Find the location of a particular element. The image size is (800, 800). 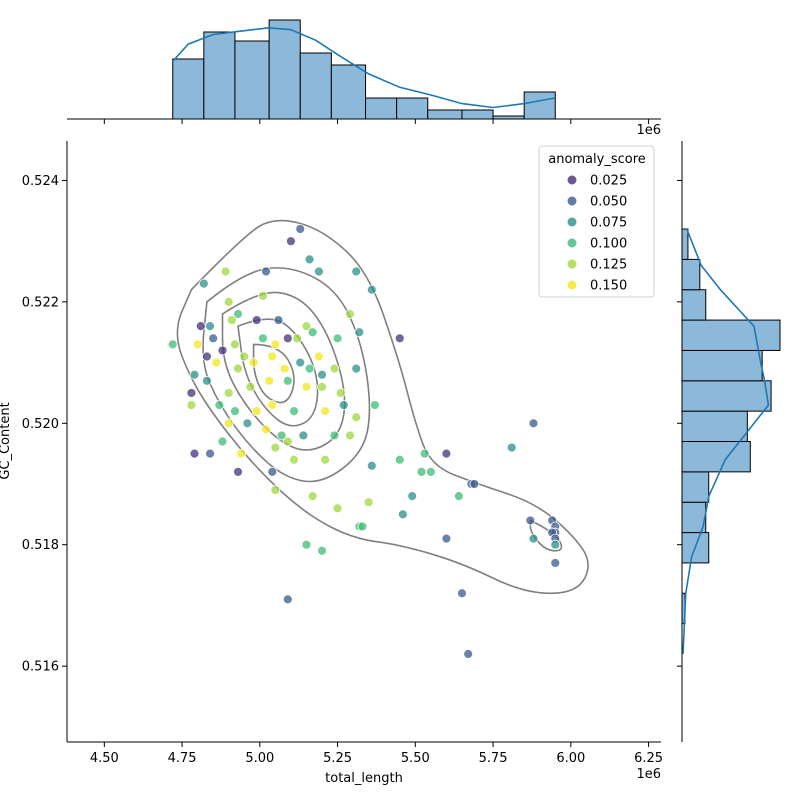

legend-box is located at coordinates (596, 221).